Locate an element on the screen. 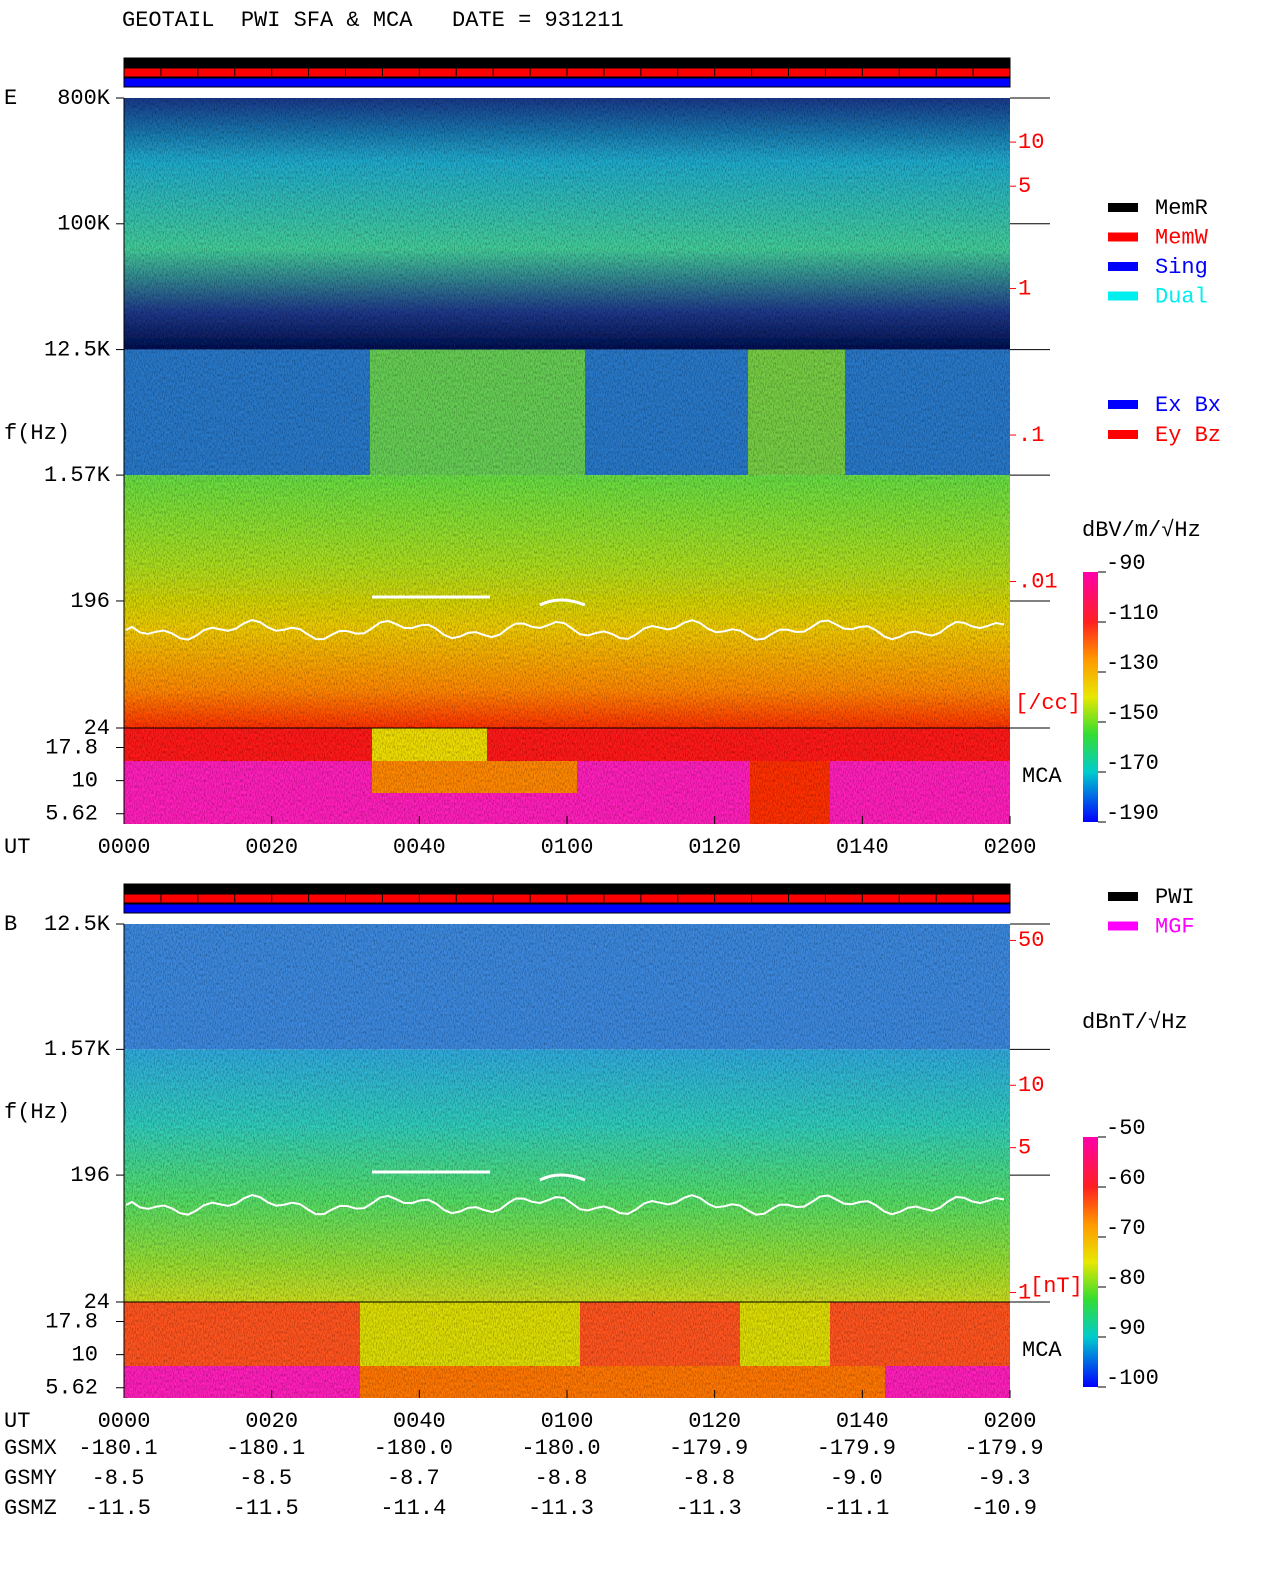 Image resolution: width=1280 pixels, height=1593 pixels. y2-tick-label: 50 is located at coordinates (1031, 940).